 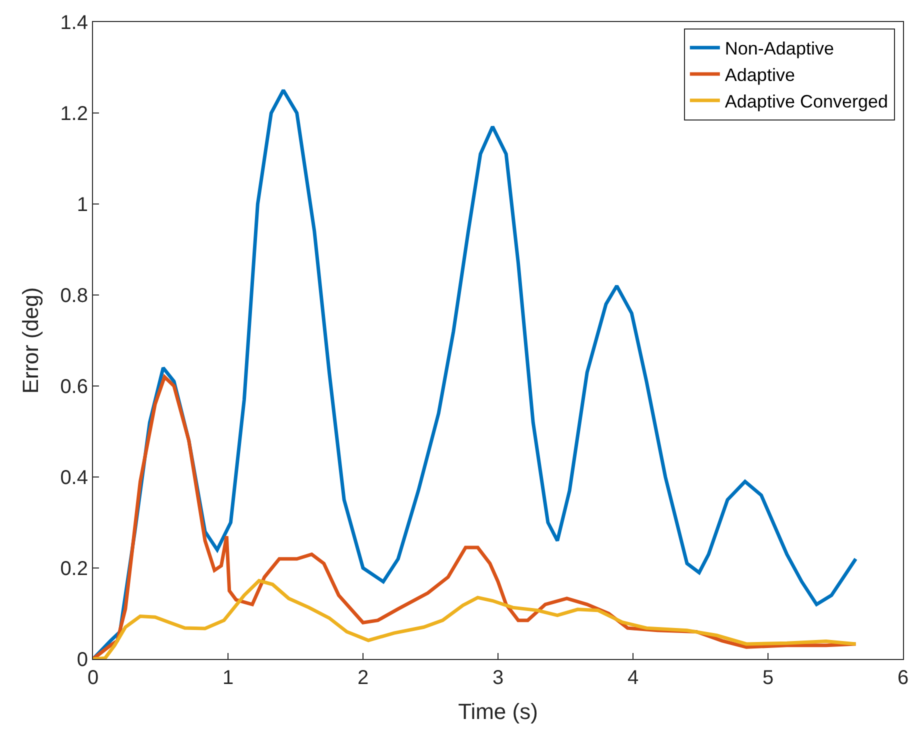 I want to click on y-tick-label: 1, so click(x=82, y=205).